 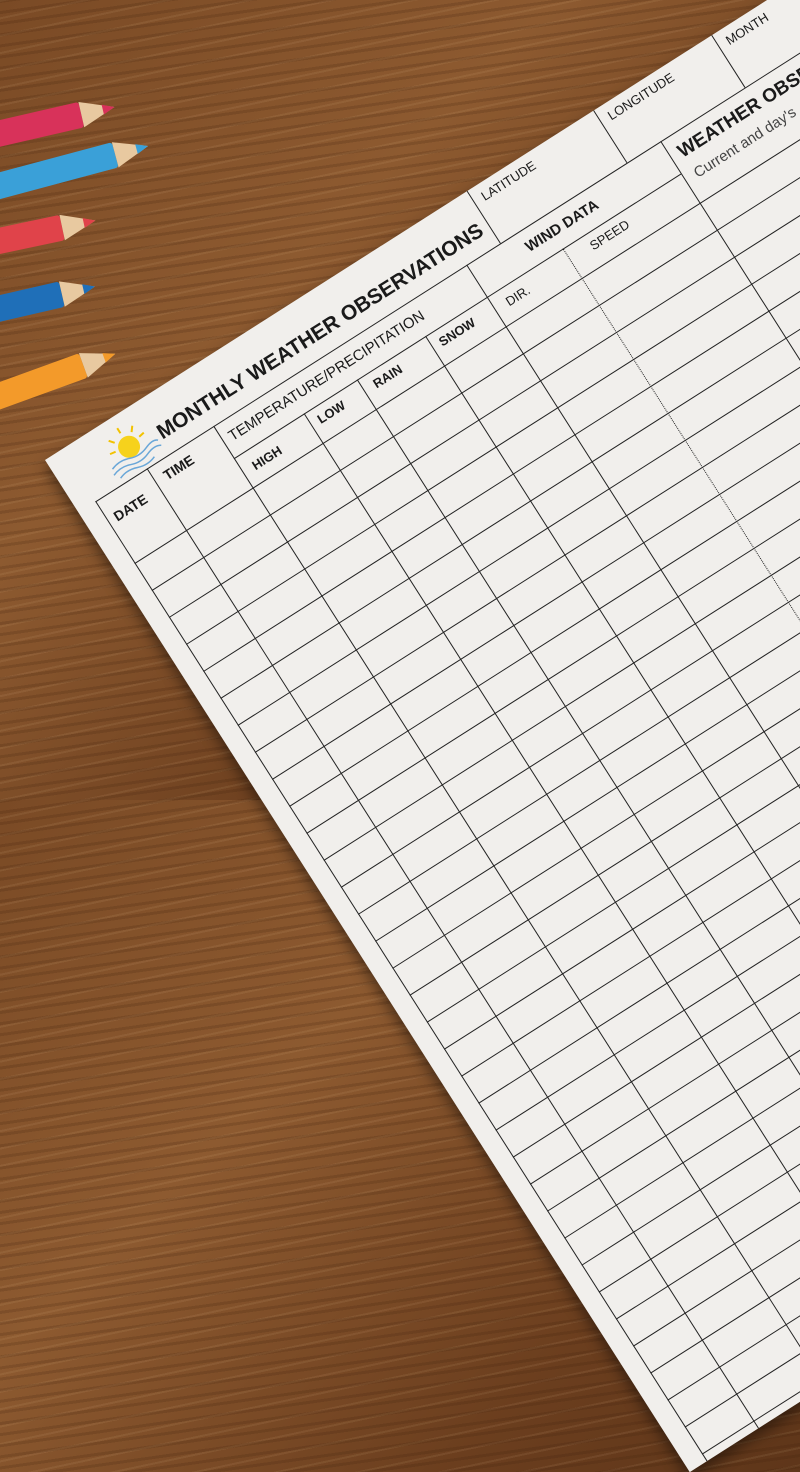 I want to click on col-snow: SNOW, so click(x=457, y=332).